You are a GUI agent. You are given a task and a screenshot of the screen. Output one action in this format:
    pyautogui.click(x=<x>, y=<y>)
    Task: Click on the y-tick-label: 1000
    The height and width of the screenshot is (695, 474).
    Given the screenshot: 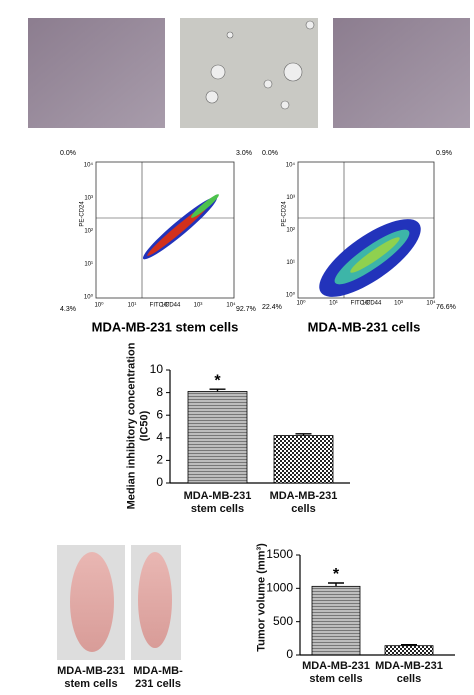 What is the action you would take?
    pyautogui.click(x=279, y=588)
    